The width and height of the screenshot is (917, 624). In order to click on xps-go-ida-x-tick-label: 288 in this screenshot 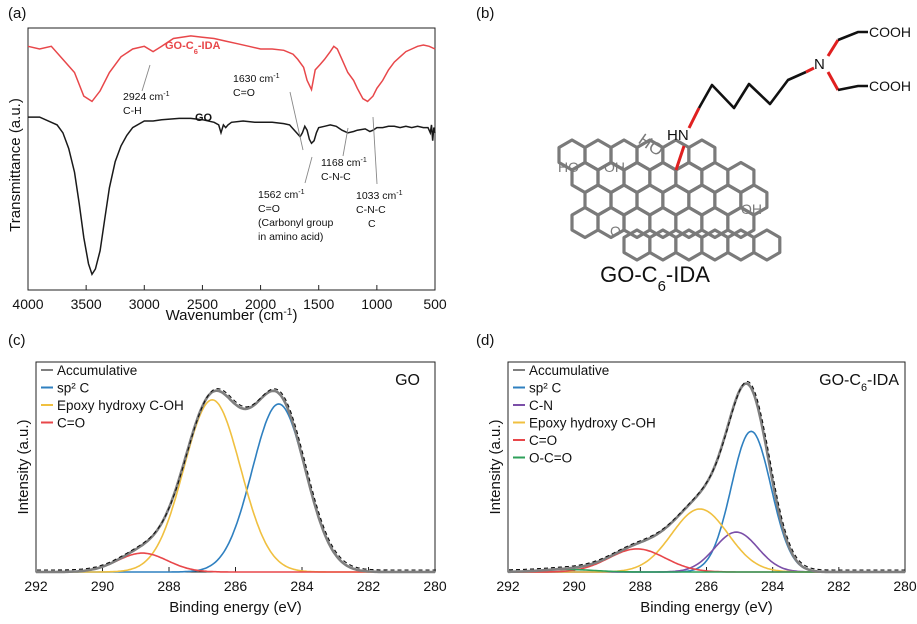, I will do `click(641, 586)`.